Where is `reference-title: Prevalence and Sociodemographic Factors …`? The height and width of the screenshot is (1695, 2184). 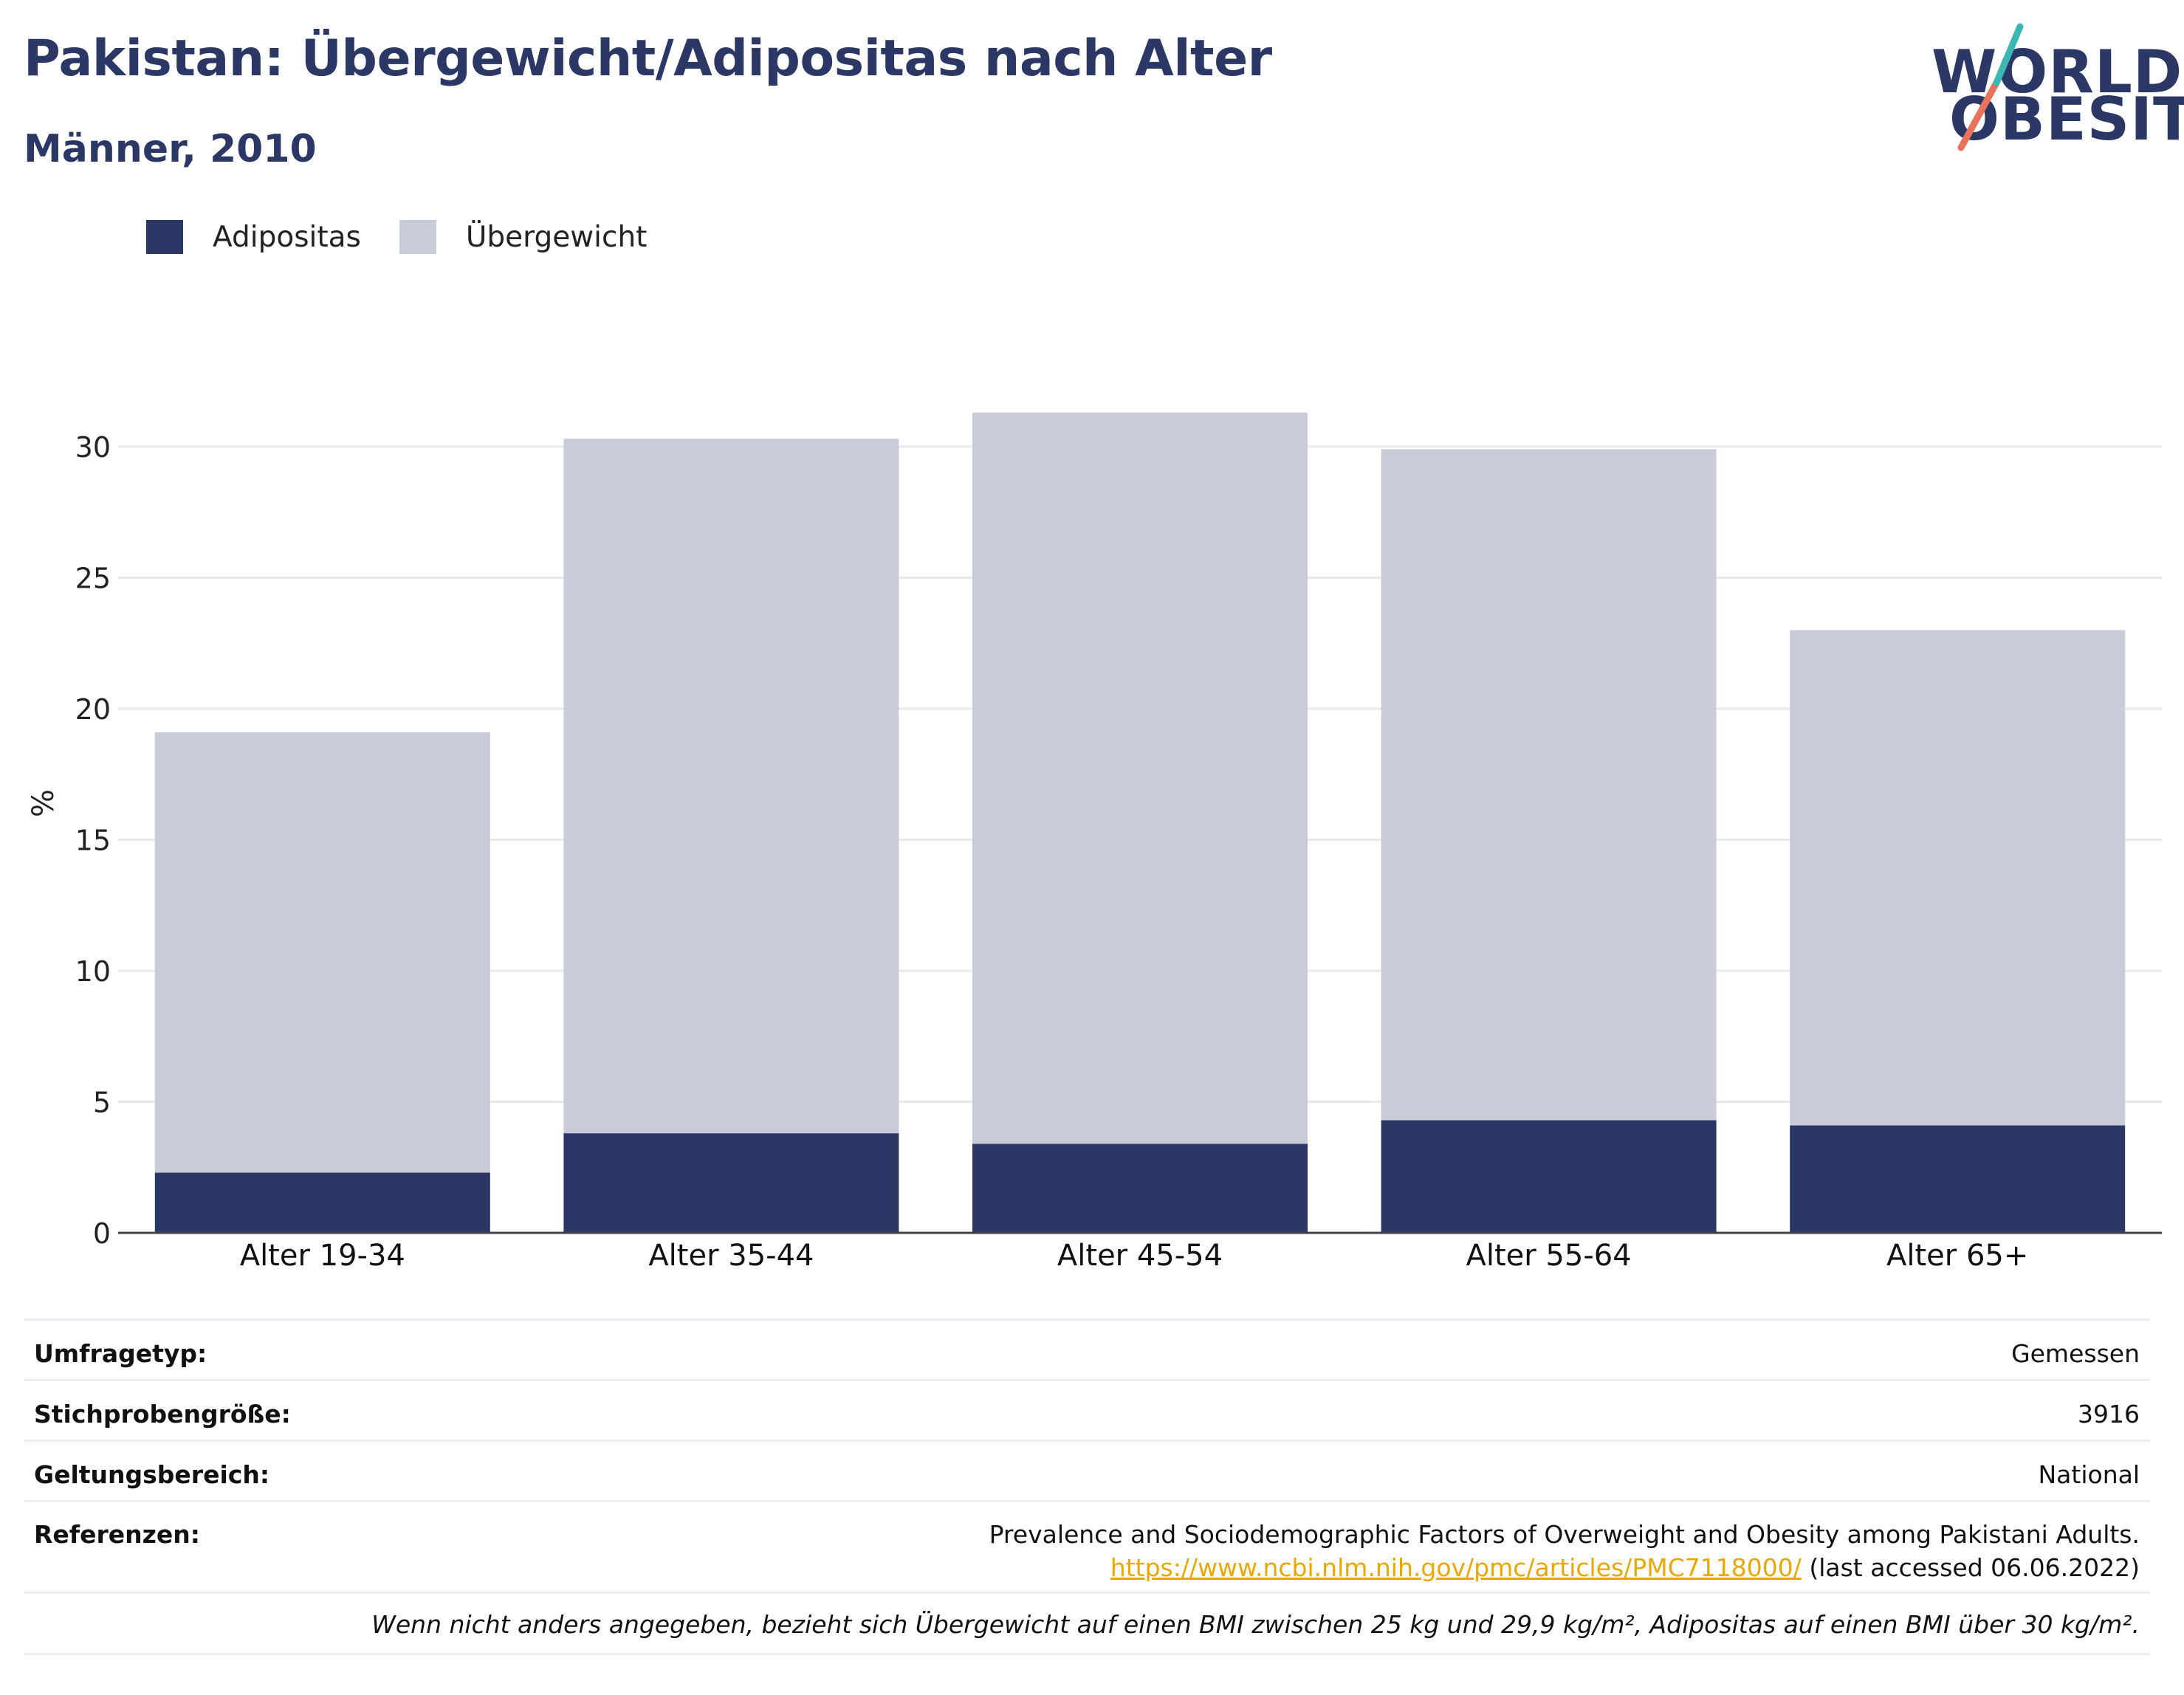 reference-title: Prevalence and Sociodemographic Factors … is located at coordinates (1565, 1534).